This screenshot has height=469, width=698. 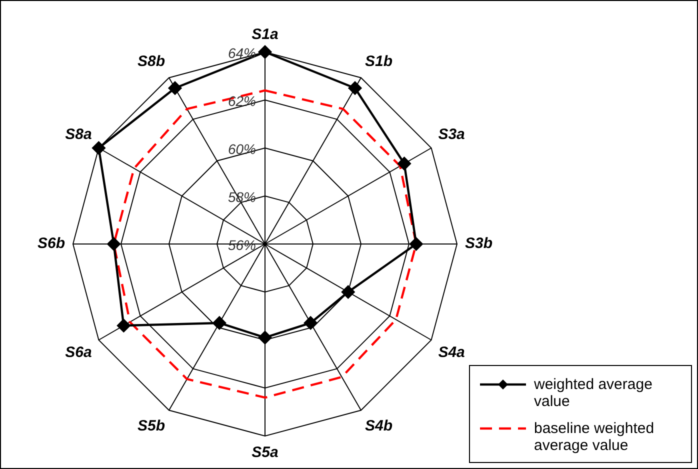 I want to click on y-tick-label: 60%, so click(x=242, y=148).